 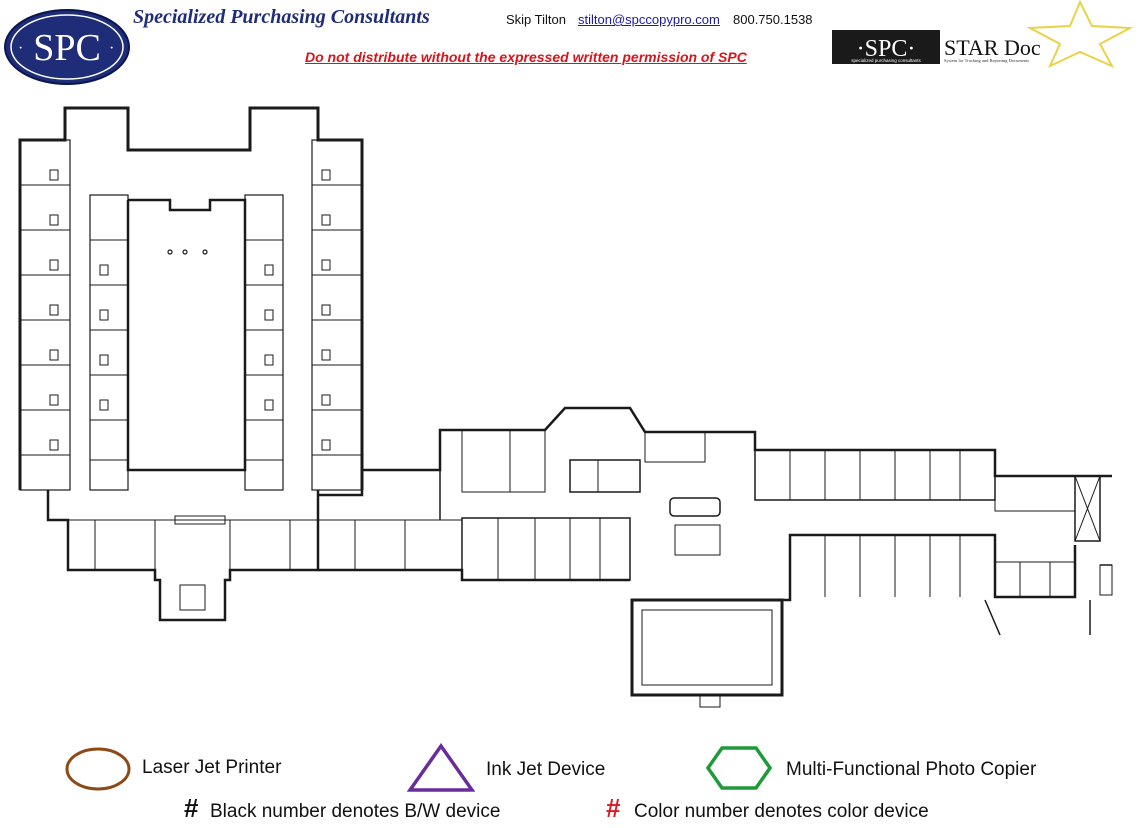 What do you see at coordinates (992, 47) in the screenshot?
I see `stardoc-product-name: STAR Doc` at bounding box center [992, 47].